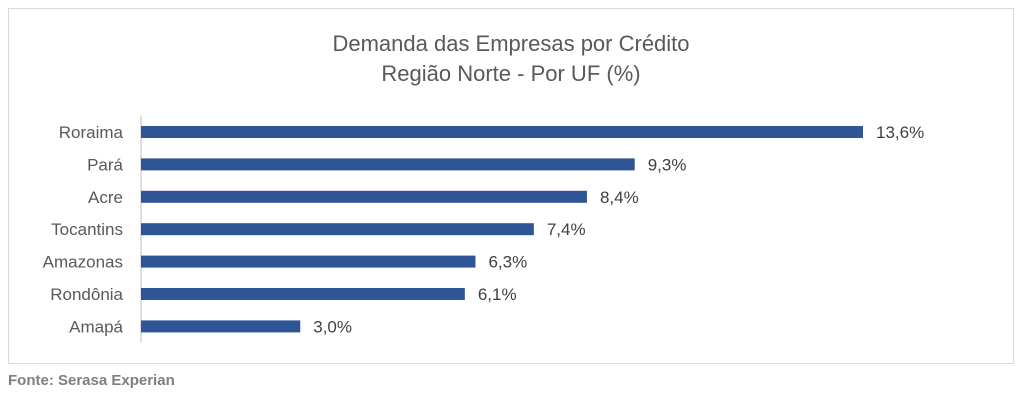 Image resolution: width=1024 pixels, height=400 pixels. What do you see at coordinates (91, 132) in the screenshot?
I see `category-label: Roraima` at bounding box center [91, 132].